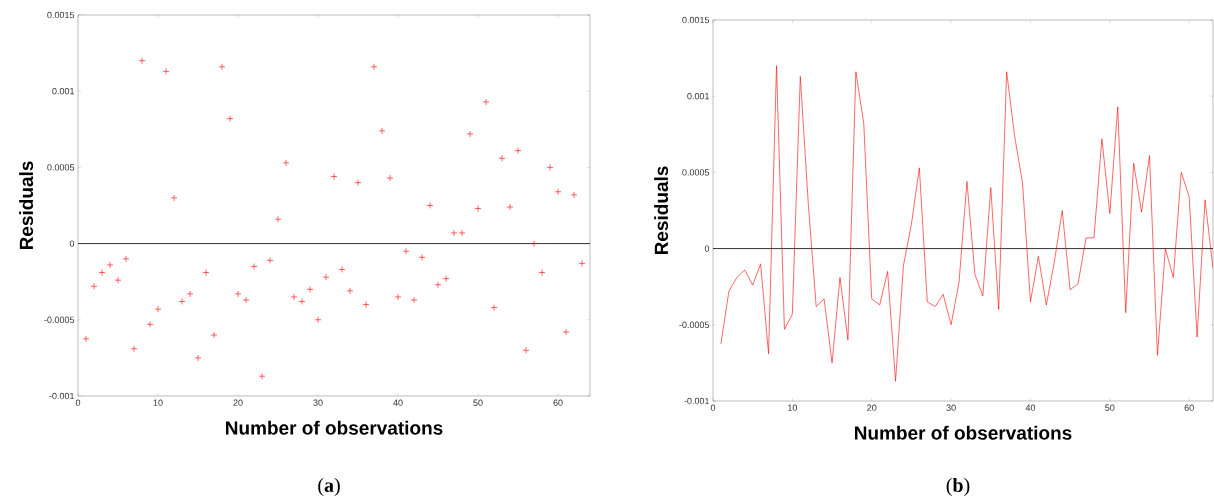 Image resolution: width=1214 pixels, height=500 pixels. What do you see at coordinates (329, 487) in the screenshot?
I see `text: (a)` at bounding box center [329, 487].